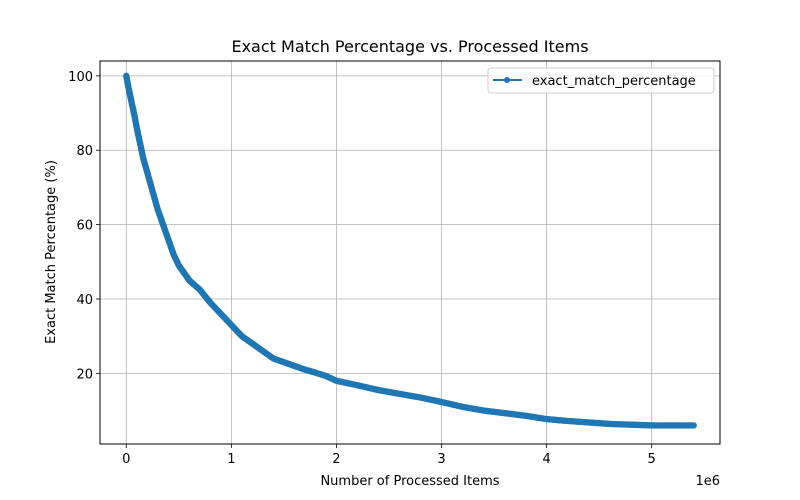 The width and height of the screenshot is (800, 500). I want to click on x-tick-label: 0, so click(126, 459).